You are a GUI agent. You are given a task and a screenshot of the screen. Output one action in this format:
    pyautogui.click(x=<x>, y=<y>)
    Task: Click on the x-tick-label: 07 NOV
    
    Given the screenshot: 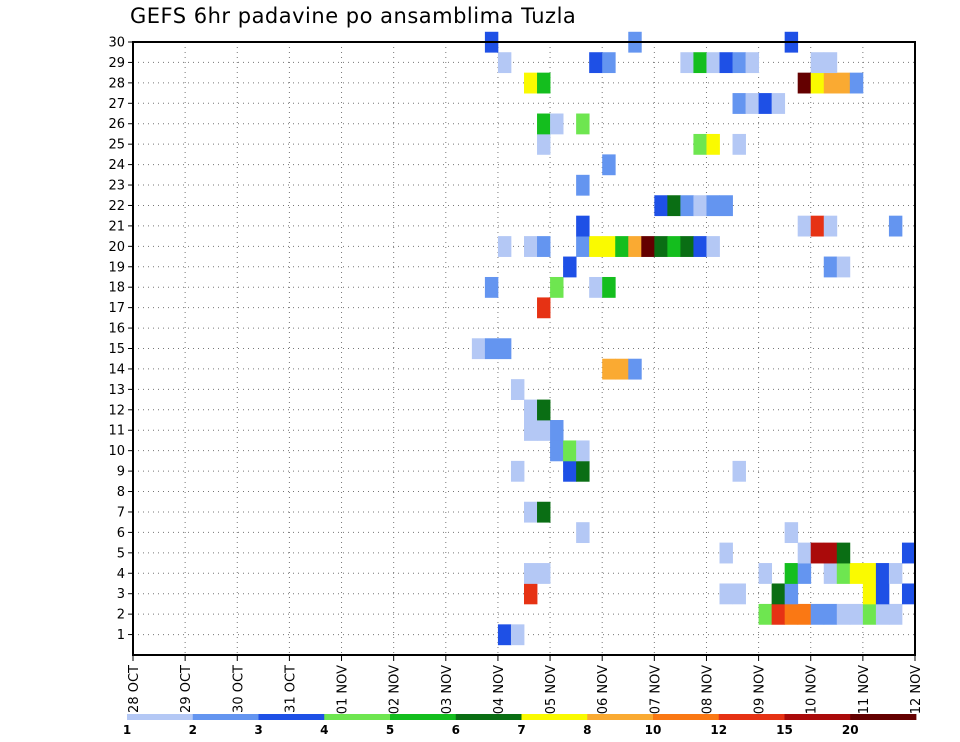 What is the action you would take?
    pyautogui.click(x=655, y=689)
    